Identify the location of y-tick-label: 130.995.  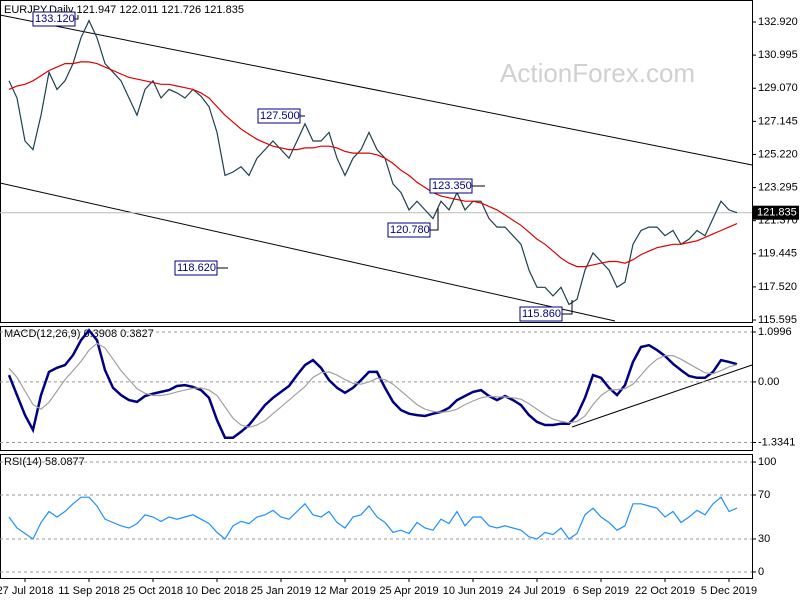
(778, 55).